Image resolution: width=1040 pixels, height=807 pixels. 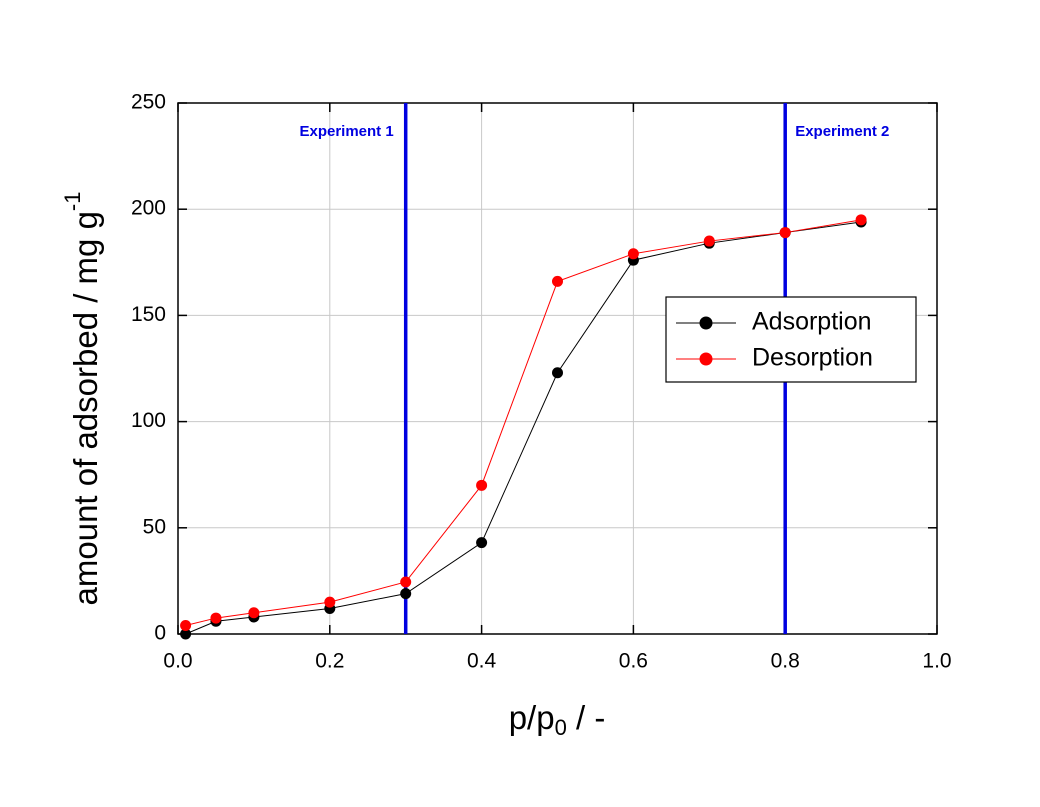 What do you see at coordinates (329, 661) in the screenshot?
I see `x-tick-label: 0.2` at bounding box center [329, 661].